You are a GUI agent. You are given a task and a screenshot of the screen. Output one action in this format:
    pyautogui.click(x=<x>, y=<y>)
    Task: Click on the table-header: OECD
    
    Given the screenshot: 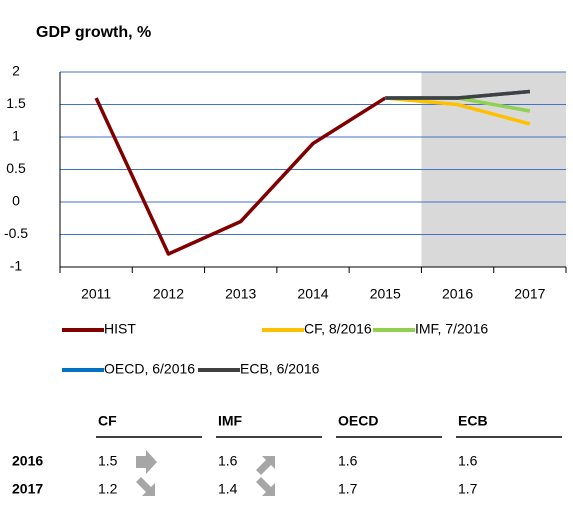 What is the action you would take?
    pyautogui.click(x=358, y=421)
    